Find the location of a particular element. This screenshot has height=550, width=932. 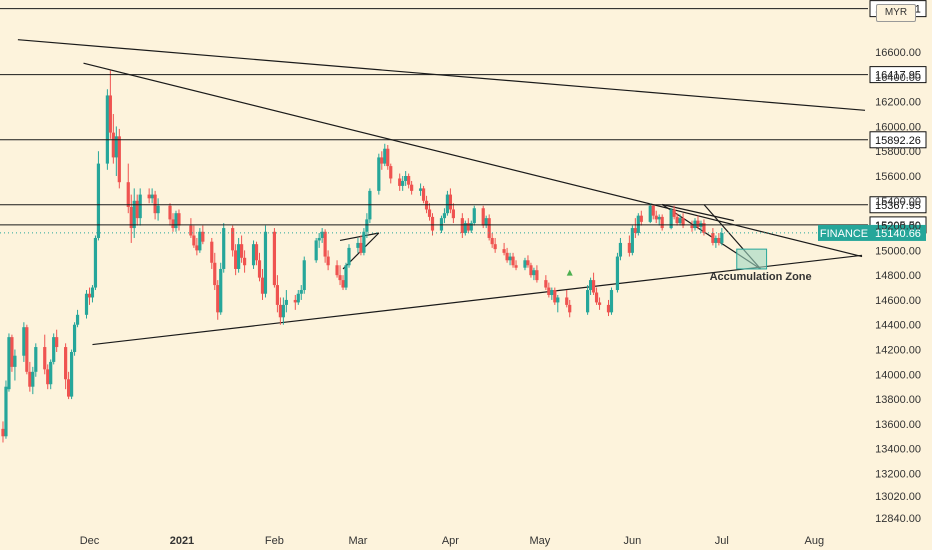

y-tick-label: 16400.00 is located at coordinates (898, 78).